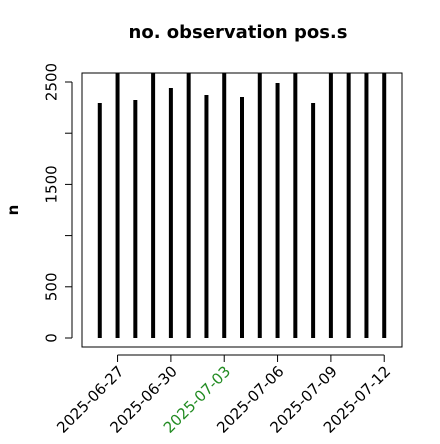 The height and width of the screenshot is (444, 440). I want to click on y-tick-label: 0, so click(52, 338).